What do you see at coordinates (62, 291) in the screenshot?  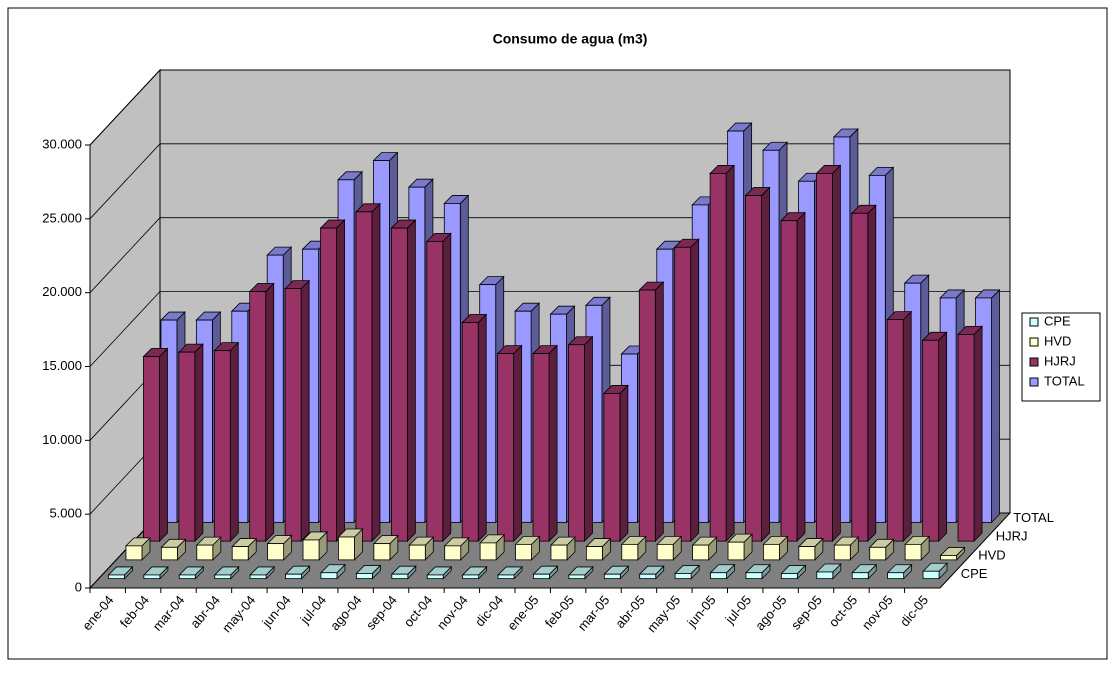 I see `y-tick-label: 20.000` at bounding box center [62, 291].